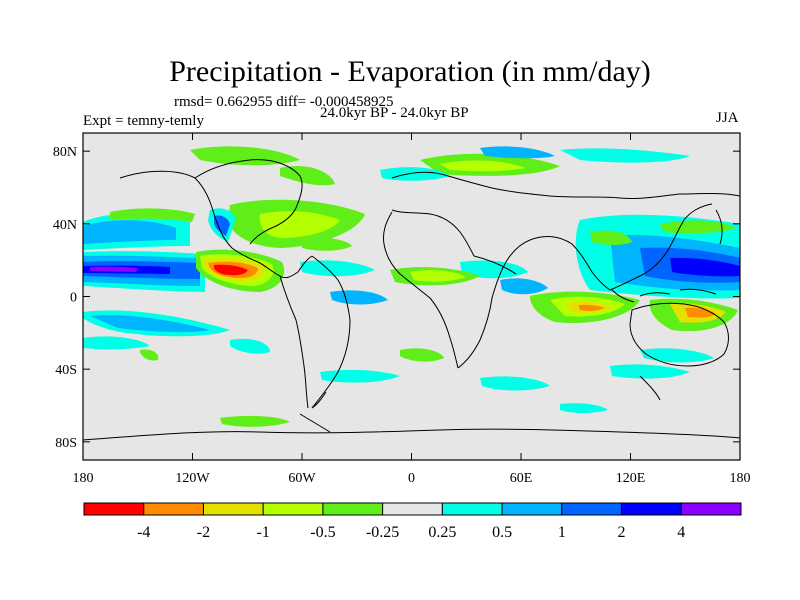  Describe the element at coordinates (657, 256) in the screenshot. I see `west-pacific-anomaly` at that location.